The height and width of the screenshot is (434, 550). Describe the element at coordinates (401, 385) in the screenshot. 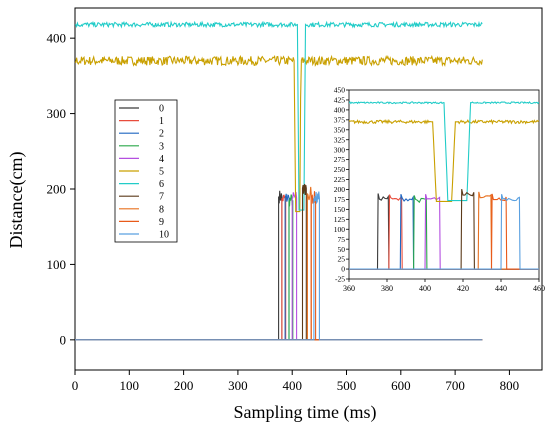

I see `x-tick-label: 600` at that location.